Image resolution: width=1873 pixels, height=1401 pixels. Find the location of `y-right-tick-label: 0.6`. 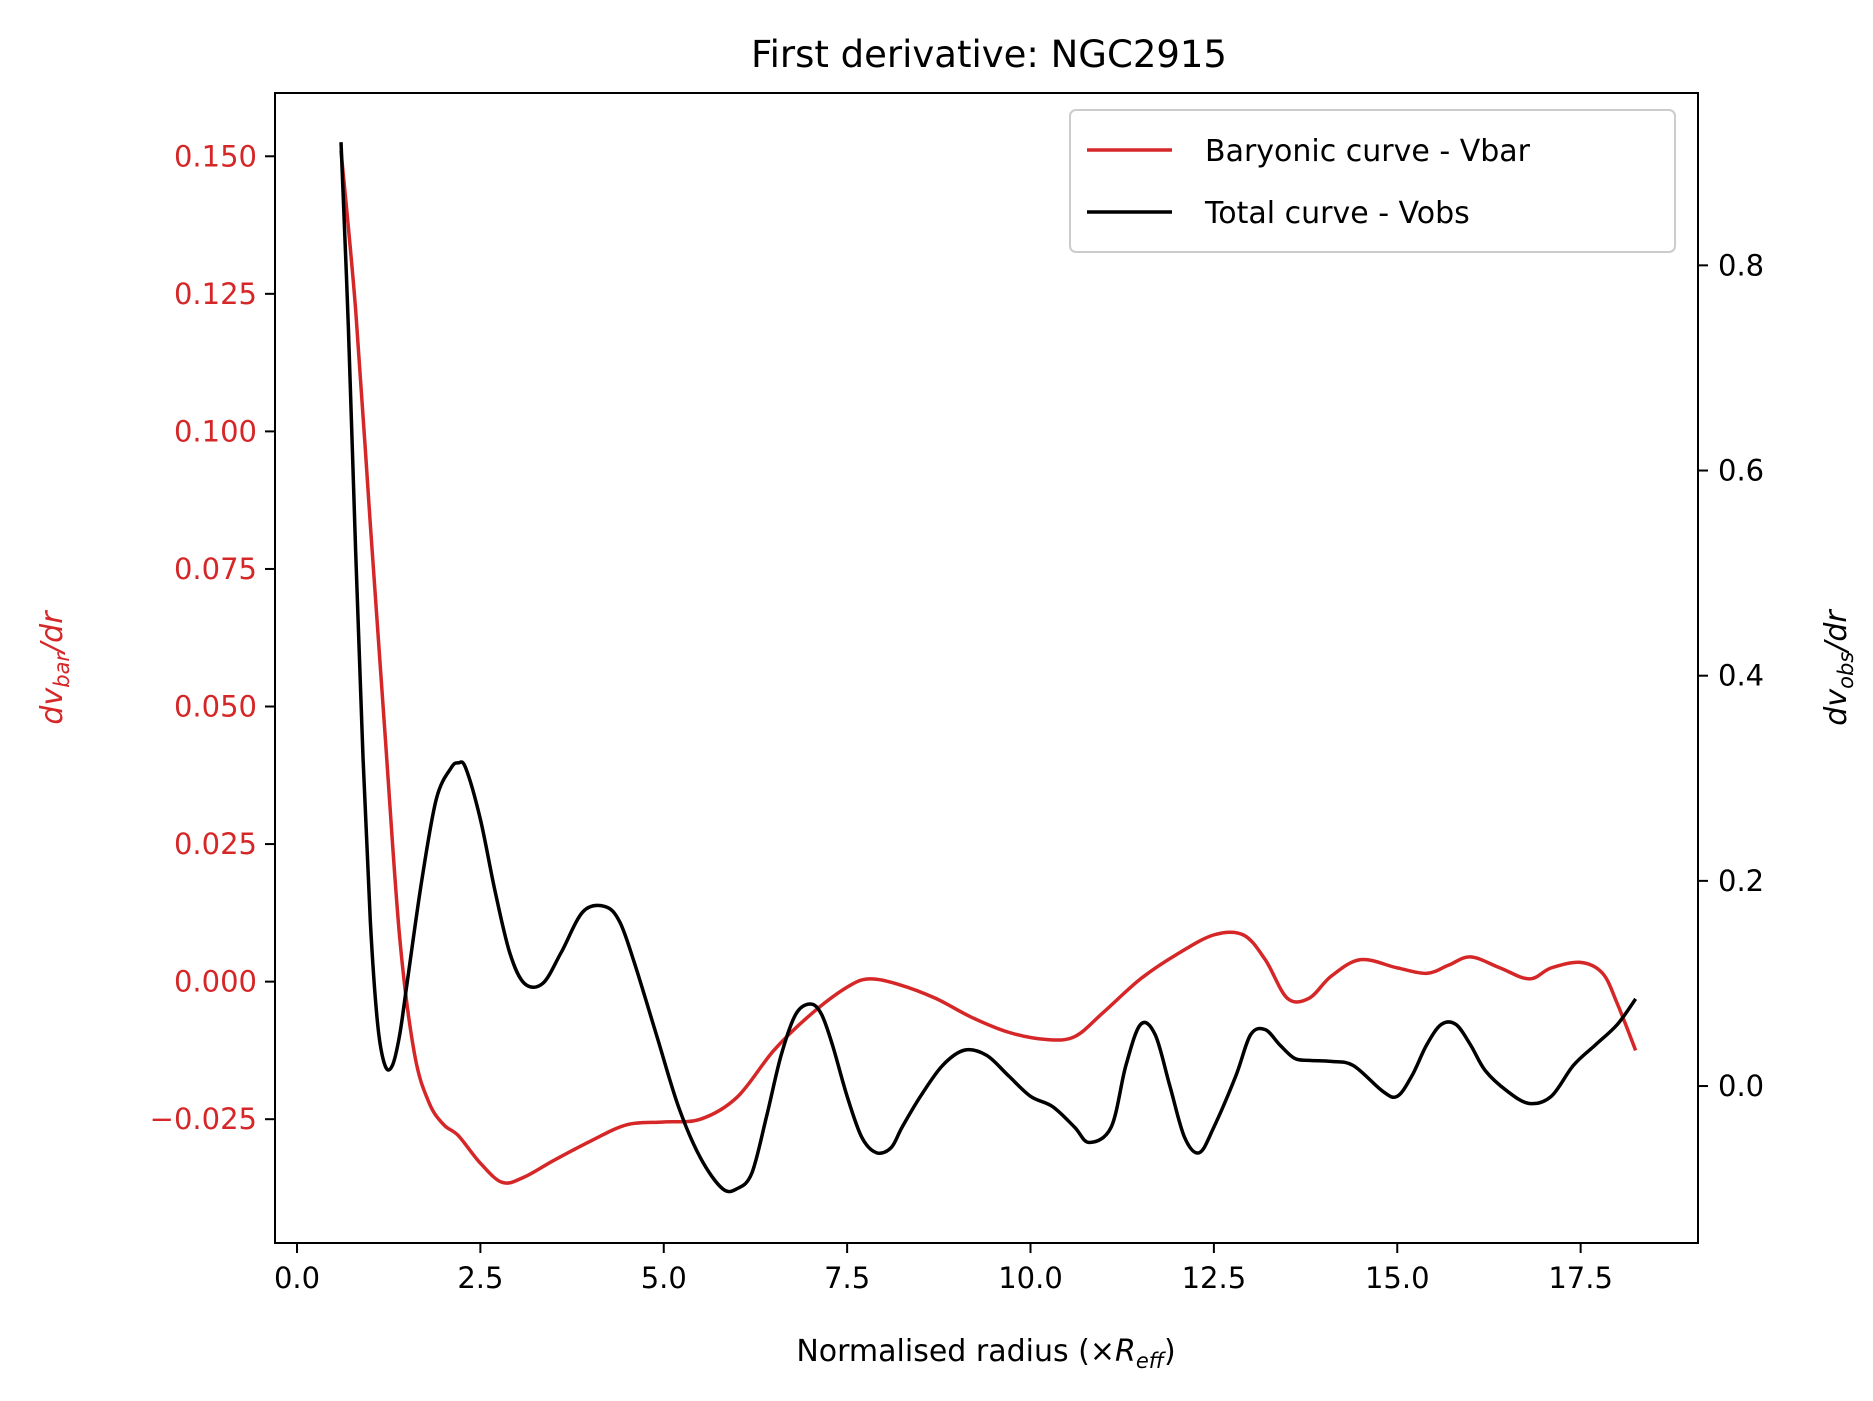

y-right-tick-label: 0.6 is located at coordinates (1741, 471).